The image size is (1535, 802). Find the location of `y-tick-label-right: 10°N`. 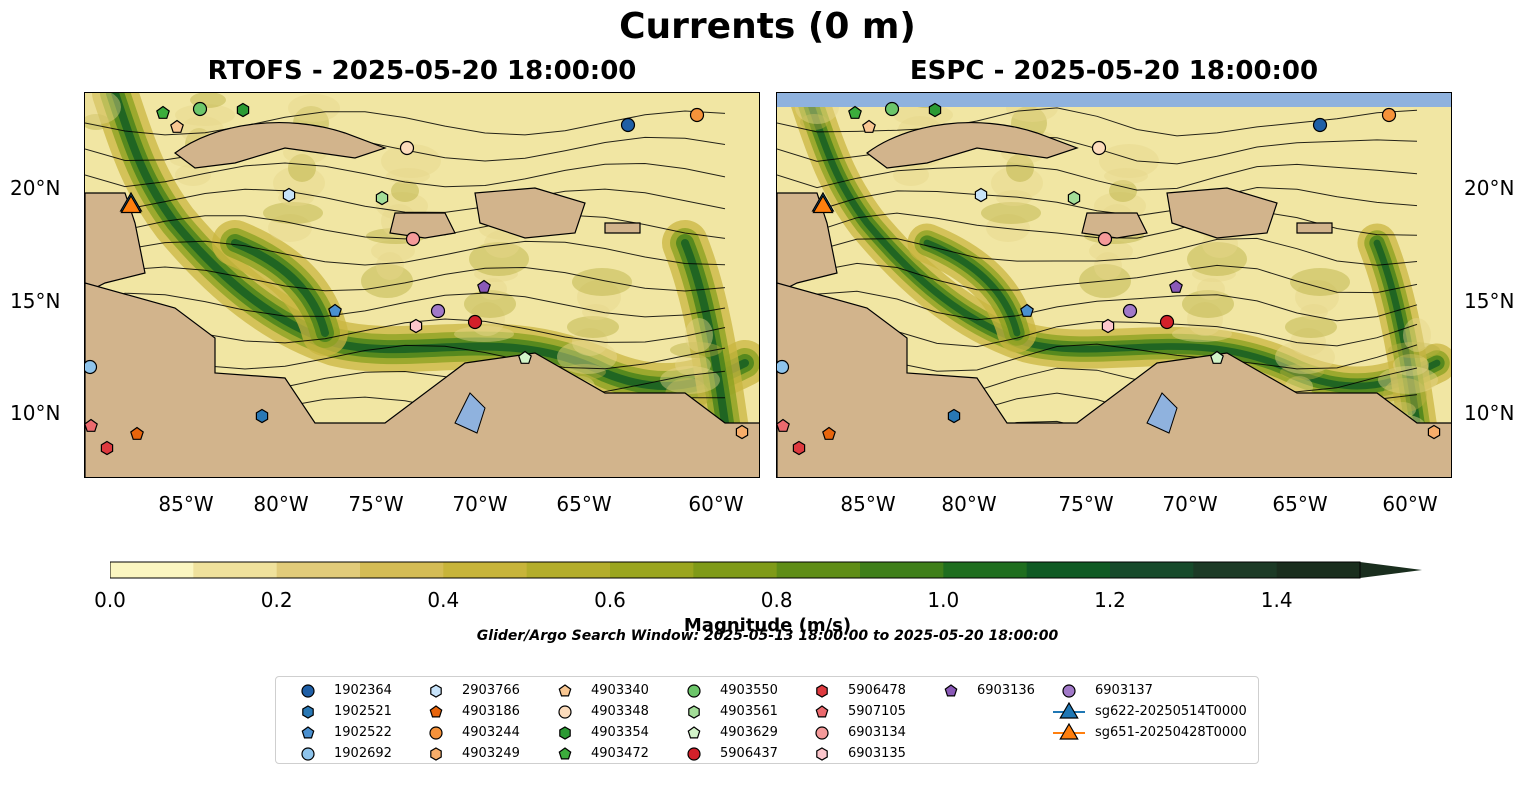

y-tick-label-right: 10°N is located at coordinates (1489, 413).